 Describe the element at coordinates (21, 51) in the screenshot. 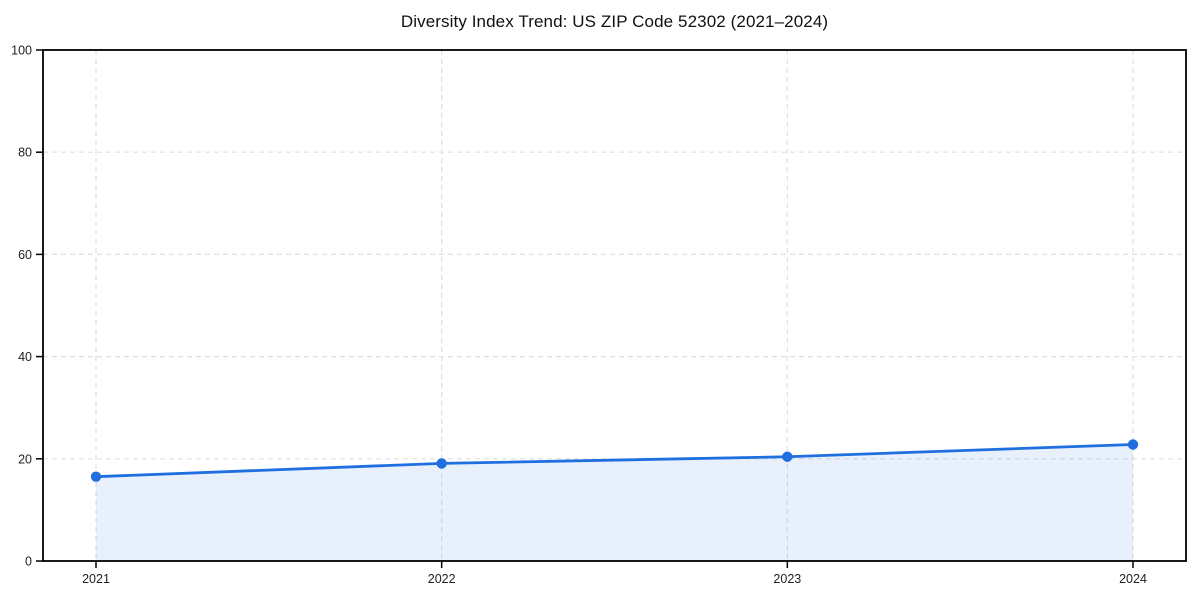

I see `y-tick-label: 100` at that location.